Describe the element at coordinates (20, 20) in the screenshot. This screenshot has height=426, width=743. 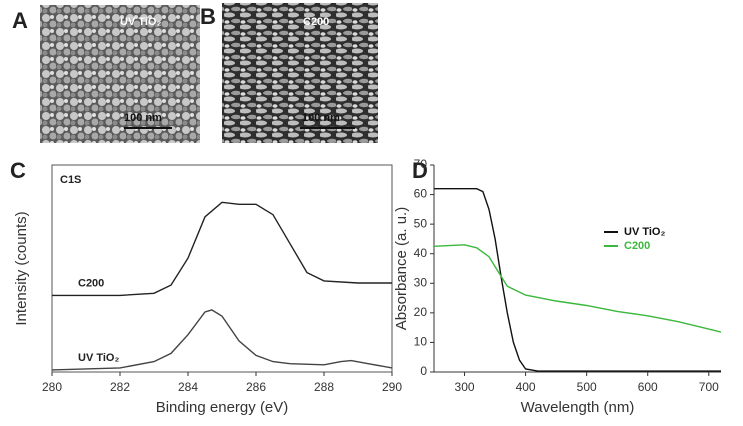
I see `panel-letter: A` at that location.